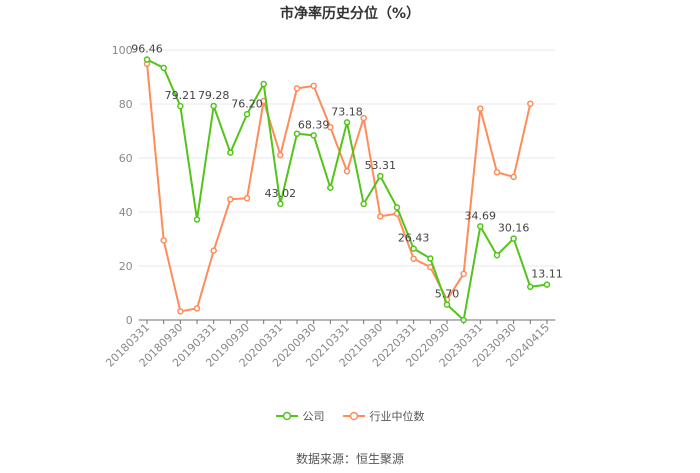 The height and width of the screenshot is (473, 700). What do you see at coordinates (447, 294) in the screenshot?
I see `data-label: 5.70` at bounding box center [447, 294].